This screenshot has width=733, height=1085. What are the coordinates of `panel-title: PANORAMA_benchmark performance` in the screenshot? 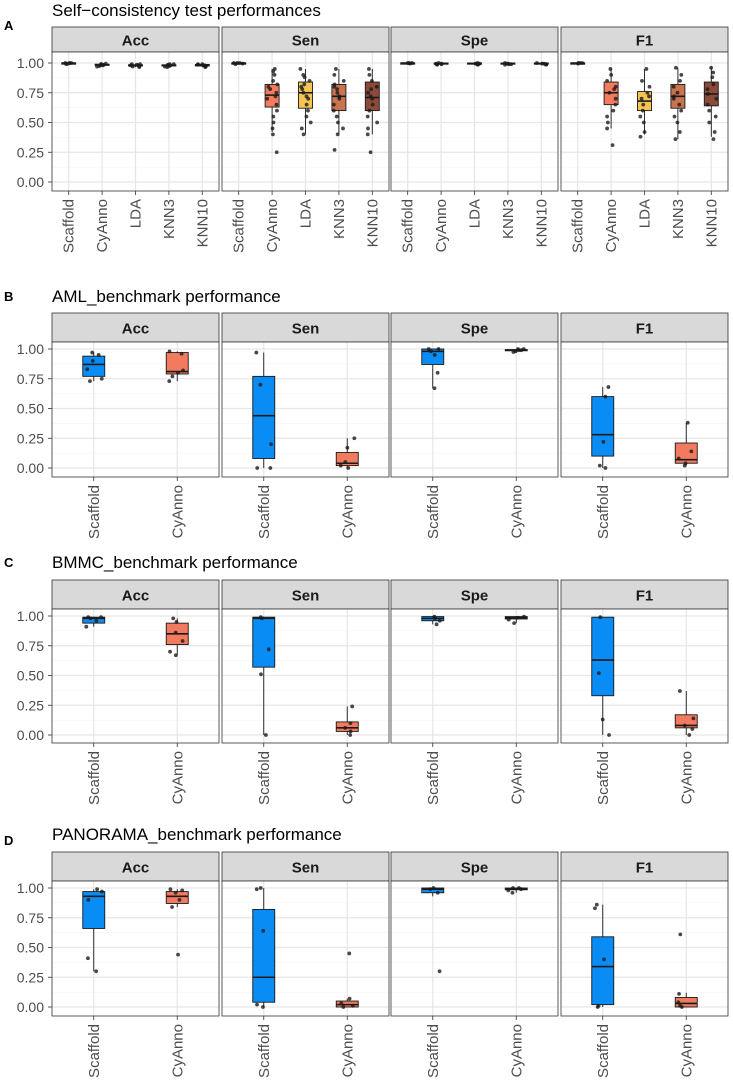 It's located at (197, 834).